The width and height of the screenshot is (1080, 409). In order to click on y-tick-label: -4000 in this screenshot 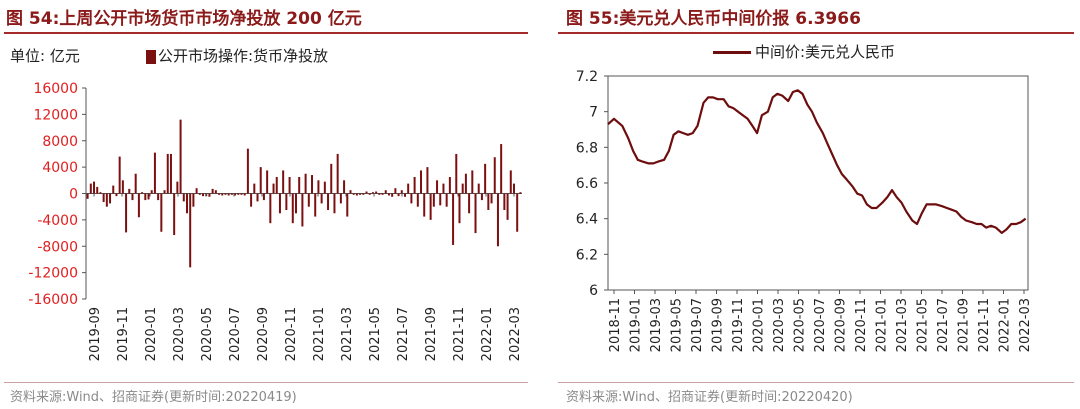, I will do `click(57, 221)`.